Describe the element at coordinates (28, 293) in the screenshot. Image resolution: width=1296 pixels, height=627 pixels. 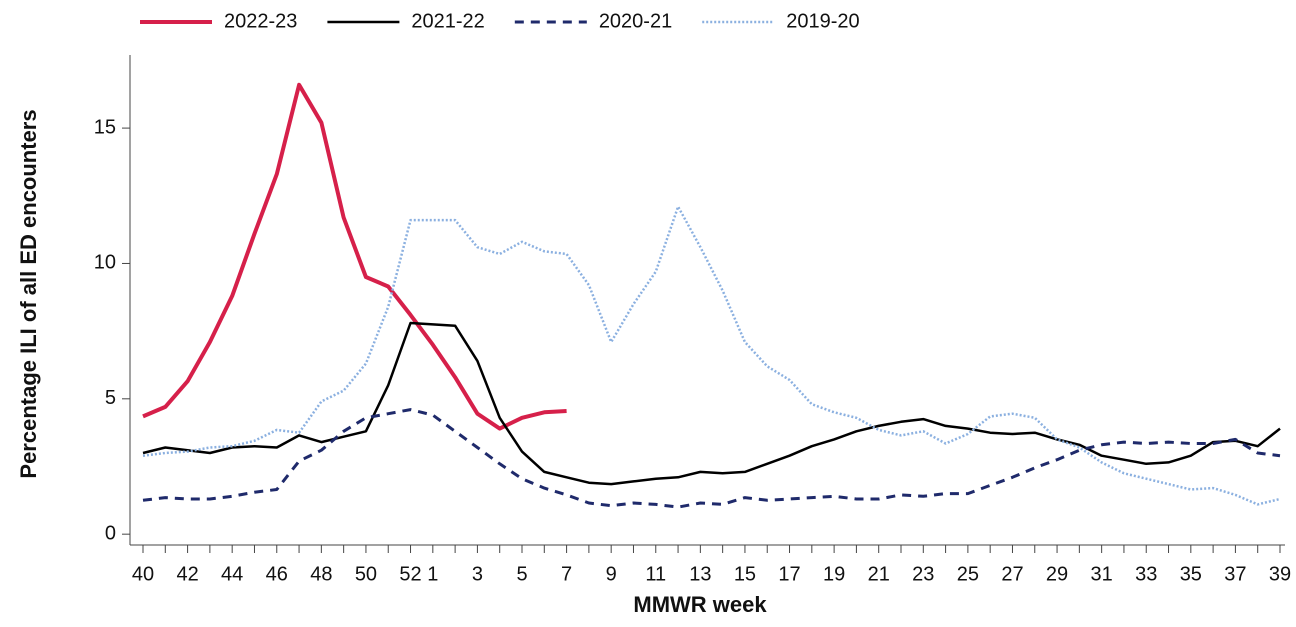
I see `y-axis-title: Percentage ILI of all ED encounters` at that location.